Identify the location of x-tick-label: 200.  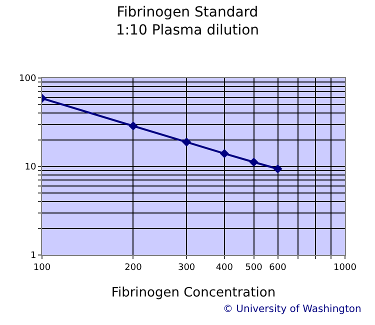
(133, 267).